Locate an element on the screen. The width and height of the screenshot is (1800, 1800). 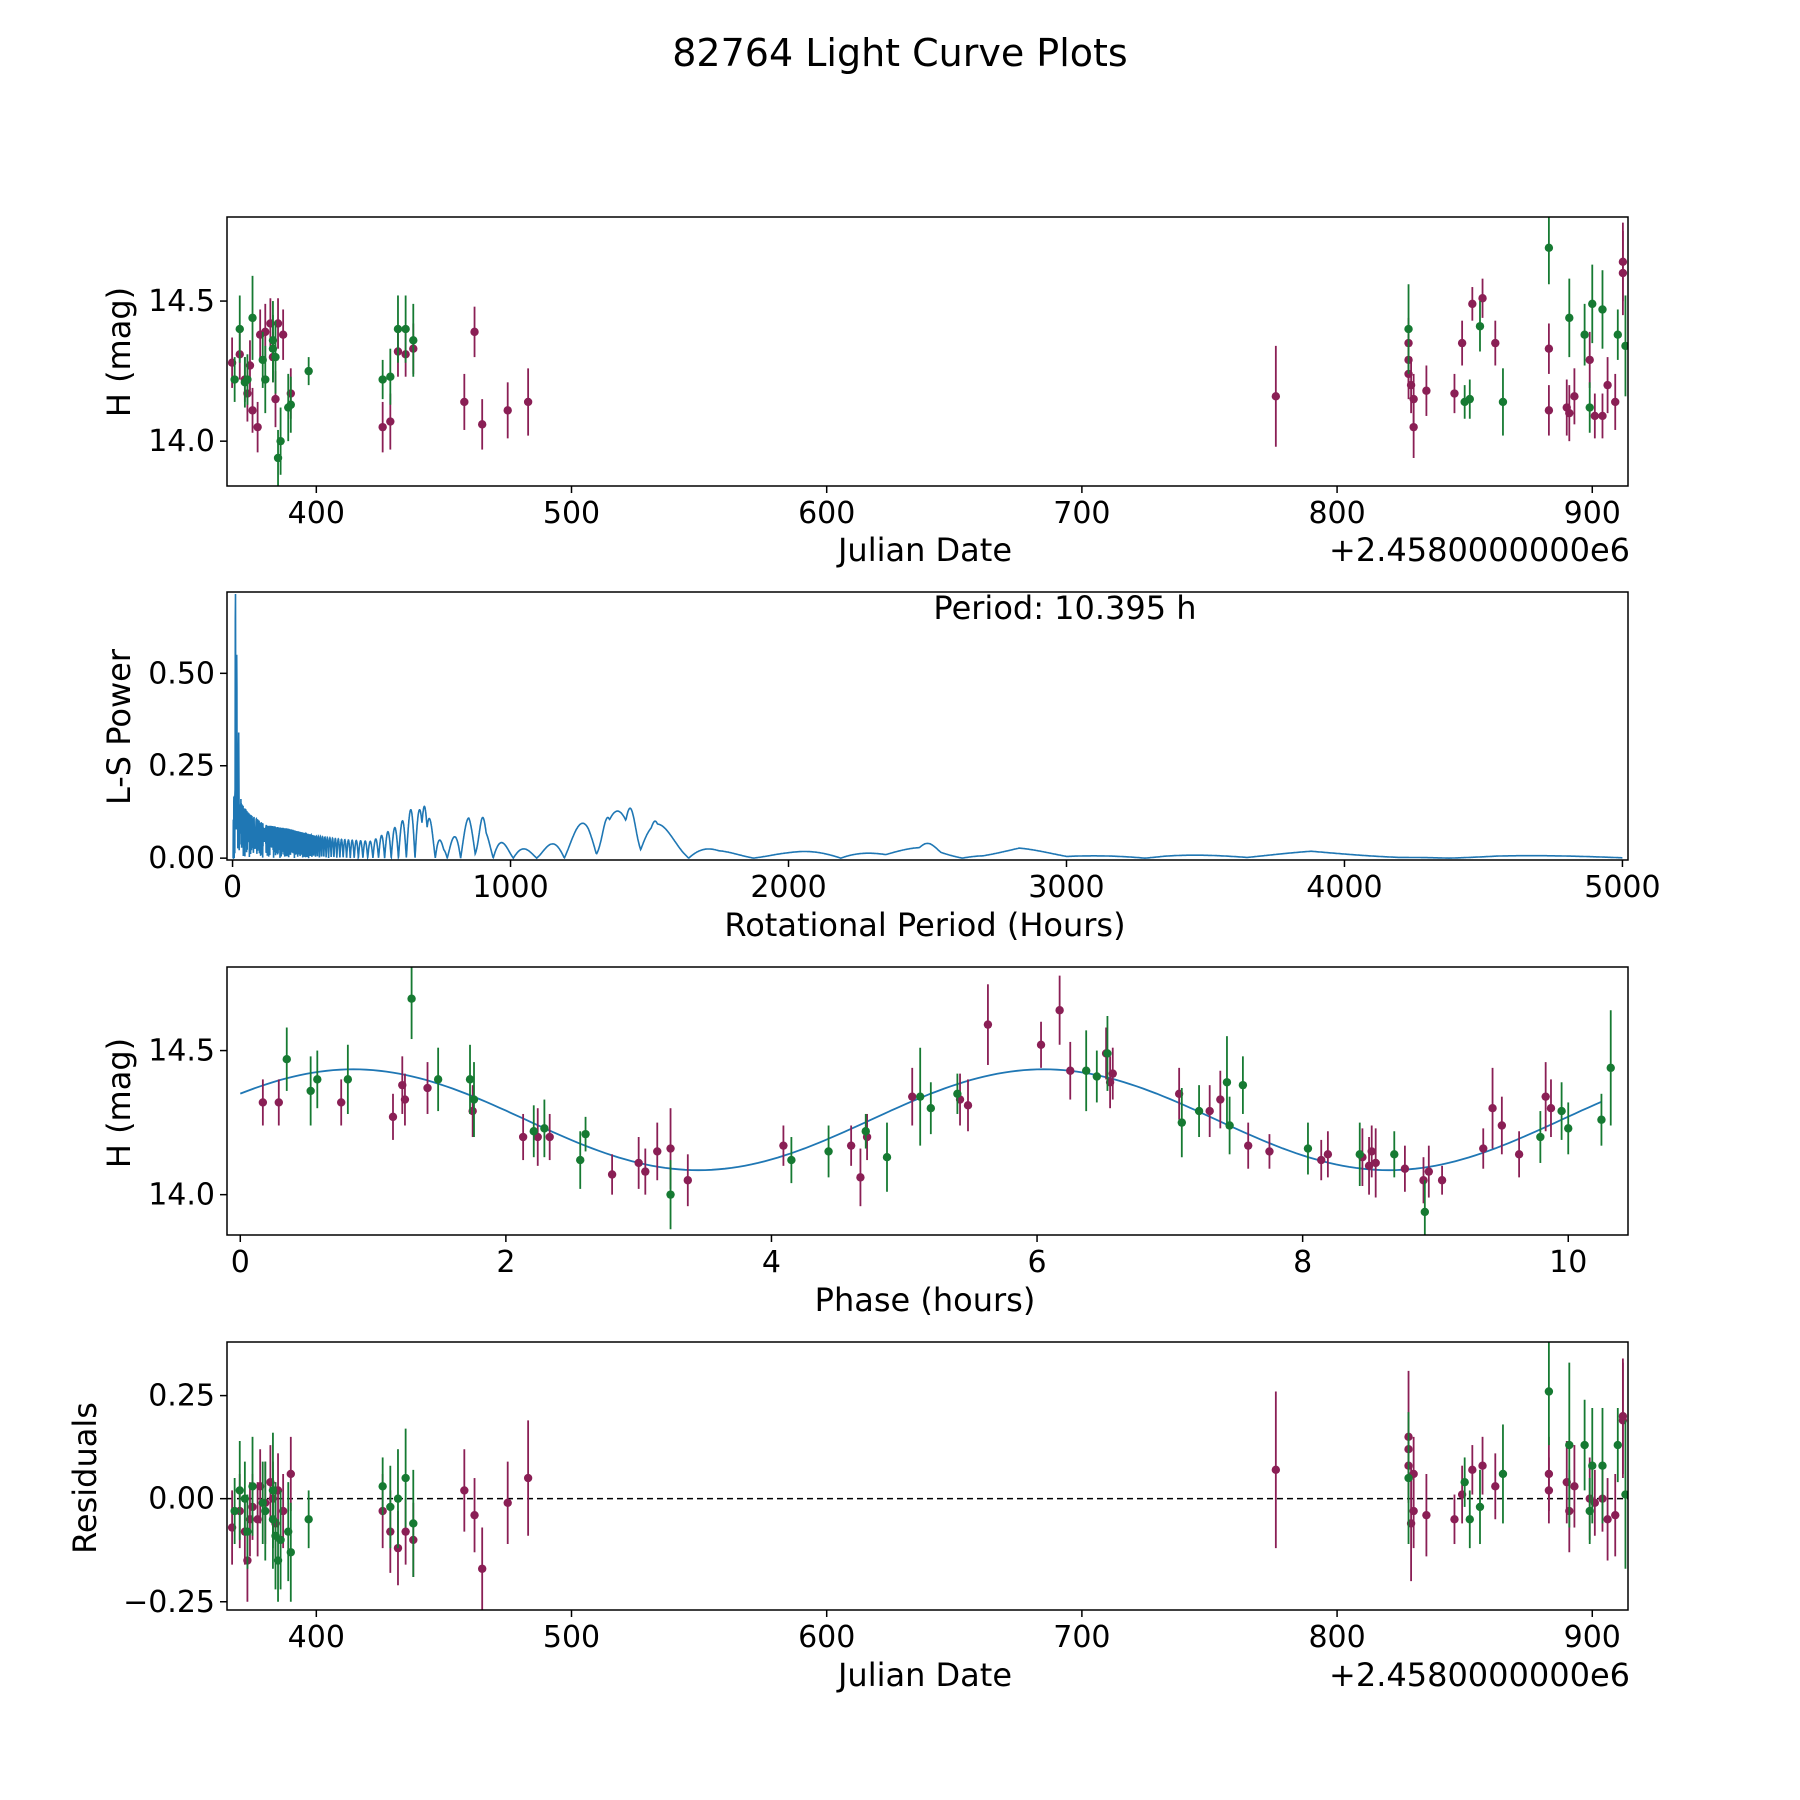
light-curve-axes-frame is located at coordinates (927, 351).